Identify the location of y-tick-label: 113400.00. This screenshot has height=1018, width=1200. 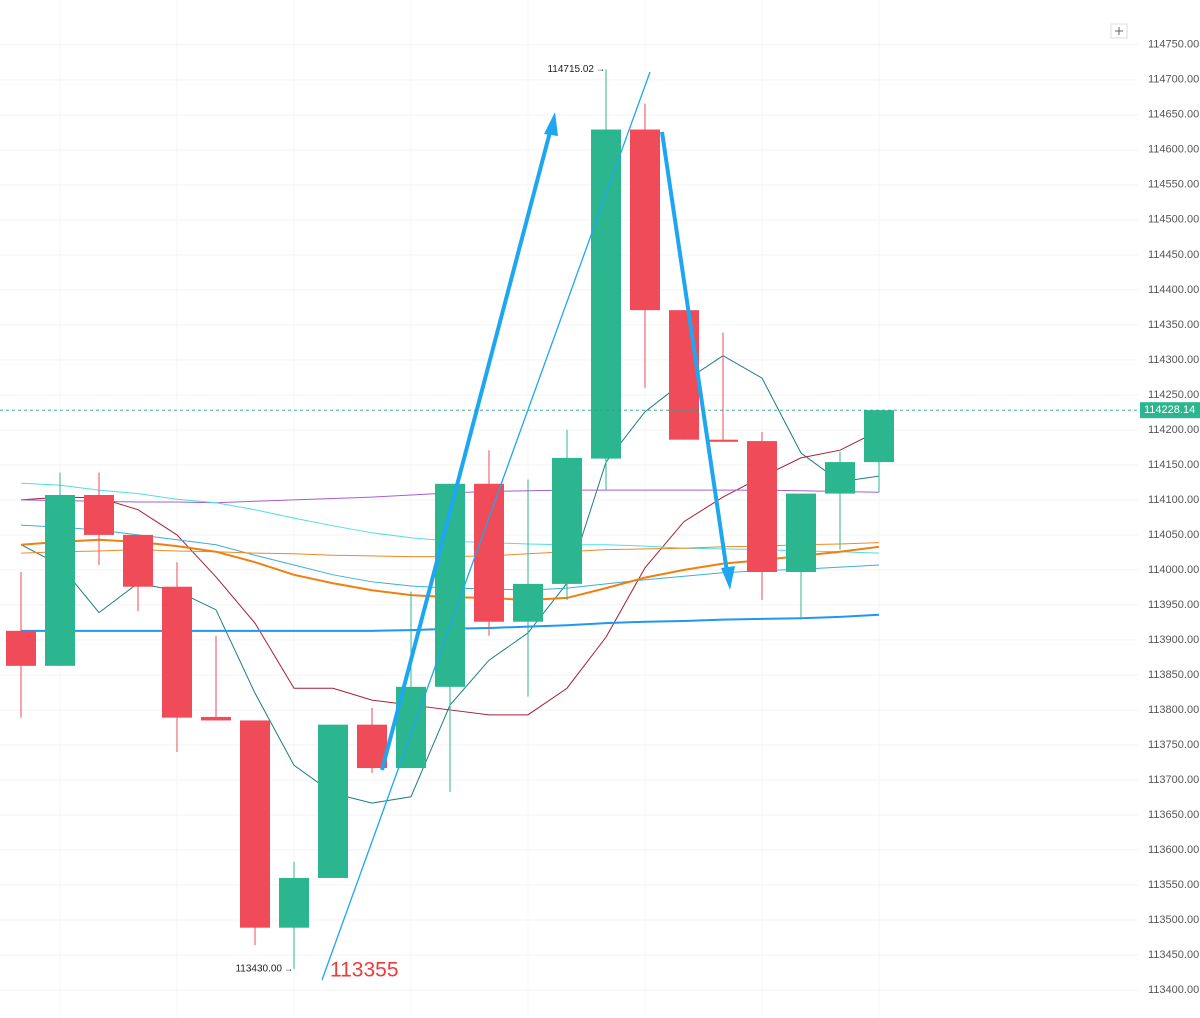
(1173, 990).